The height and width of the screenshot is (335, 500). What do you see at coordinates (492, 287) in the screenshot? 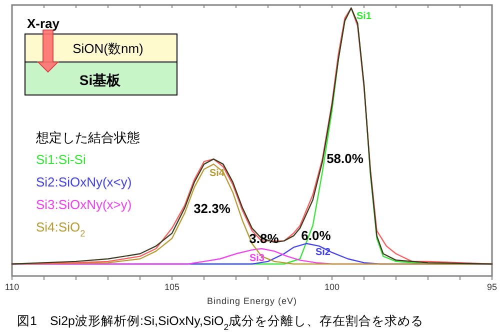
I see `x-tick-label: 95` at bounding box center [492, 287].